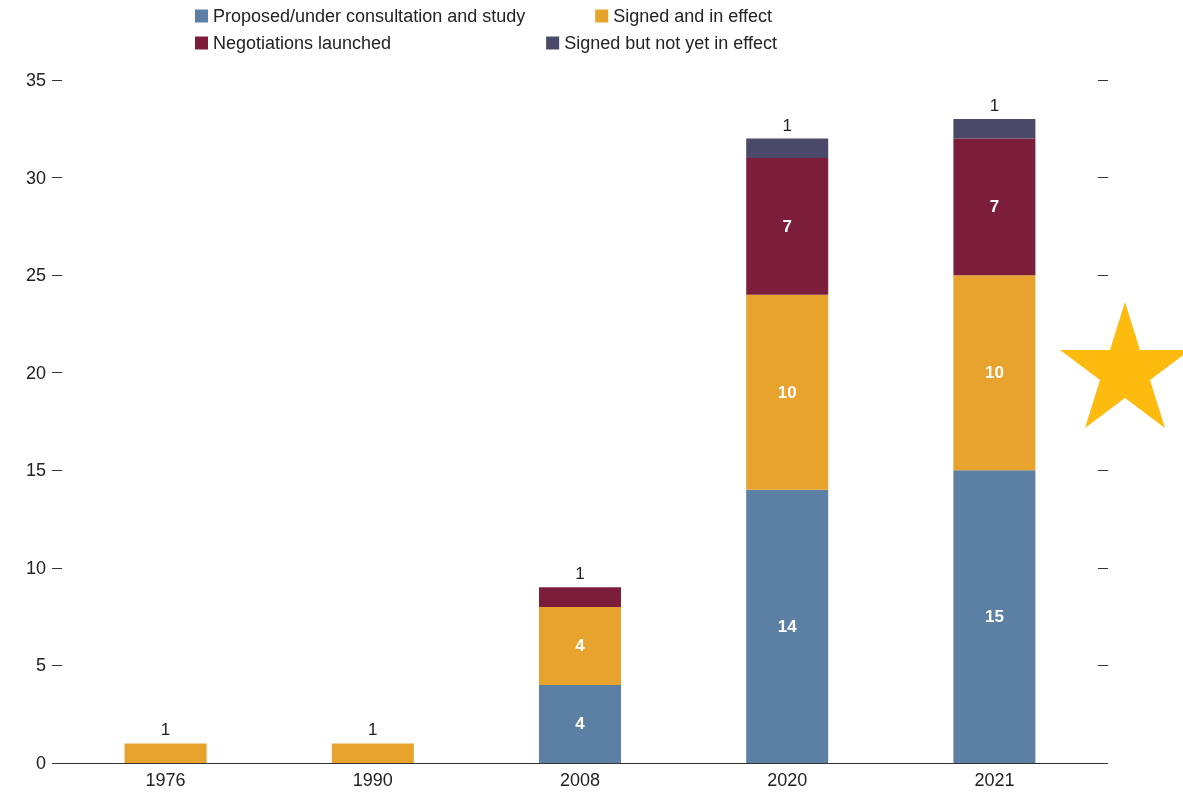 The image size is (1183, 798). I want to click on y-tick-label: 35, so click(35, 80).